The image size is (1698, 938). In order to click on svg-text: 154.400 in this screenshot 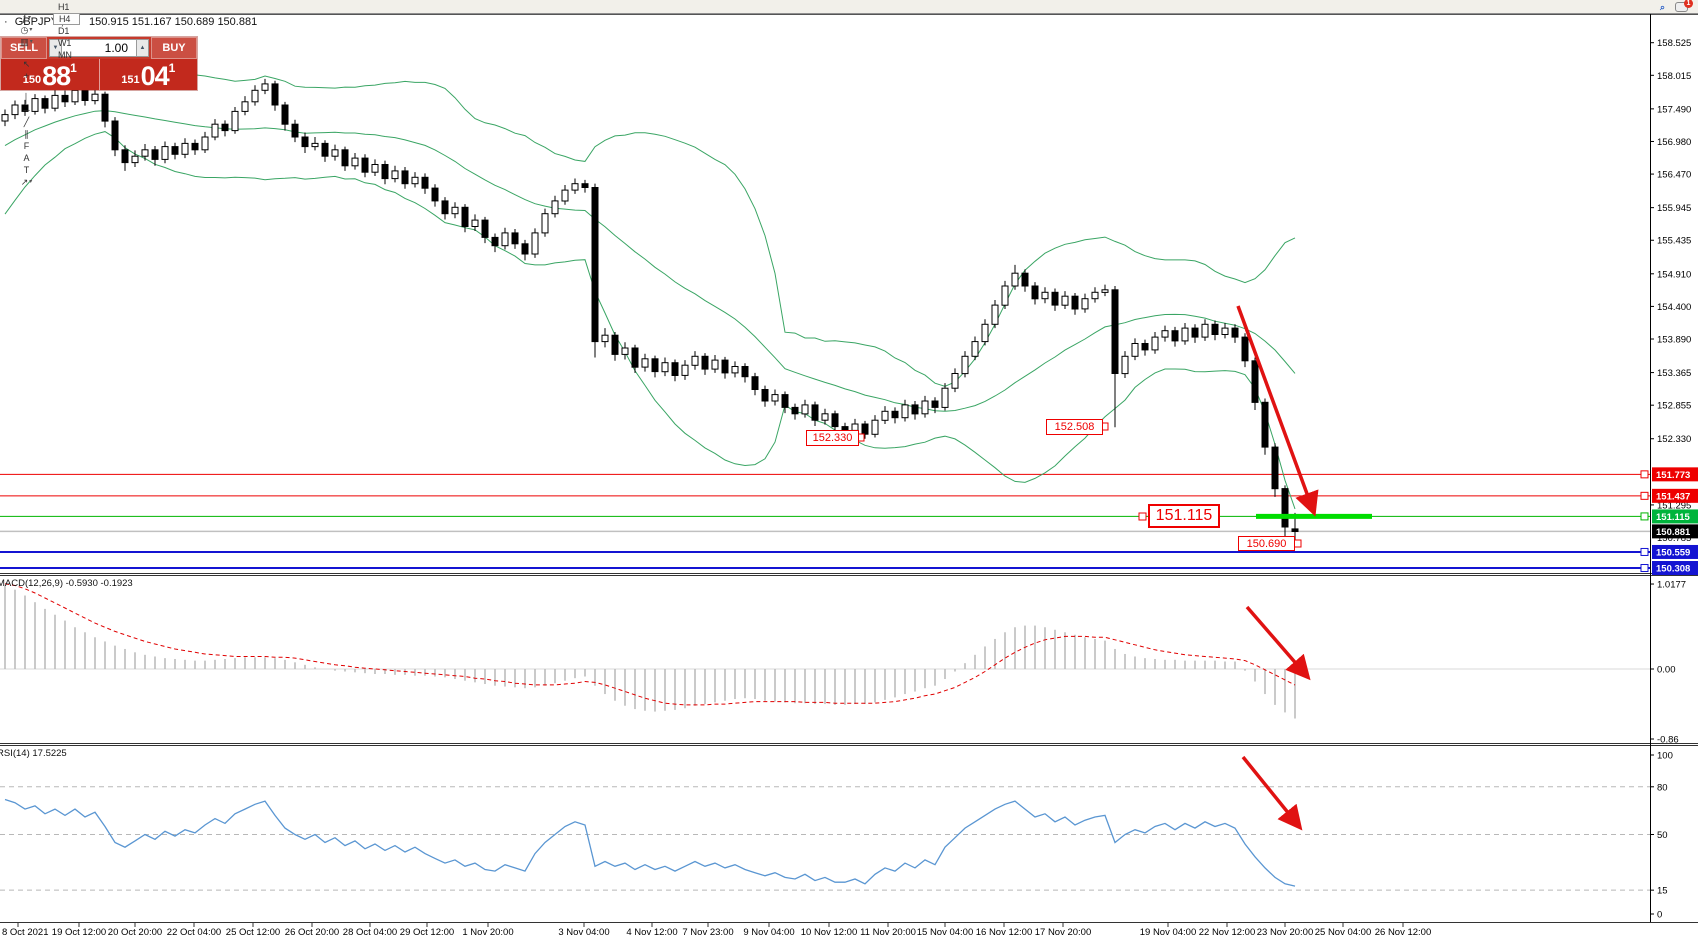, I will do `click(1674, 307)`.